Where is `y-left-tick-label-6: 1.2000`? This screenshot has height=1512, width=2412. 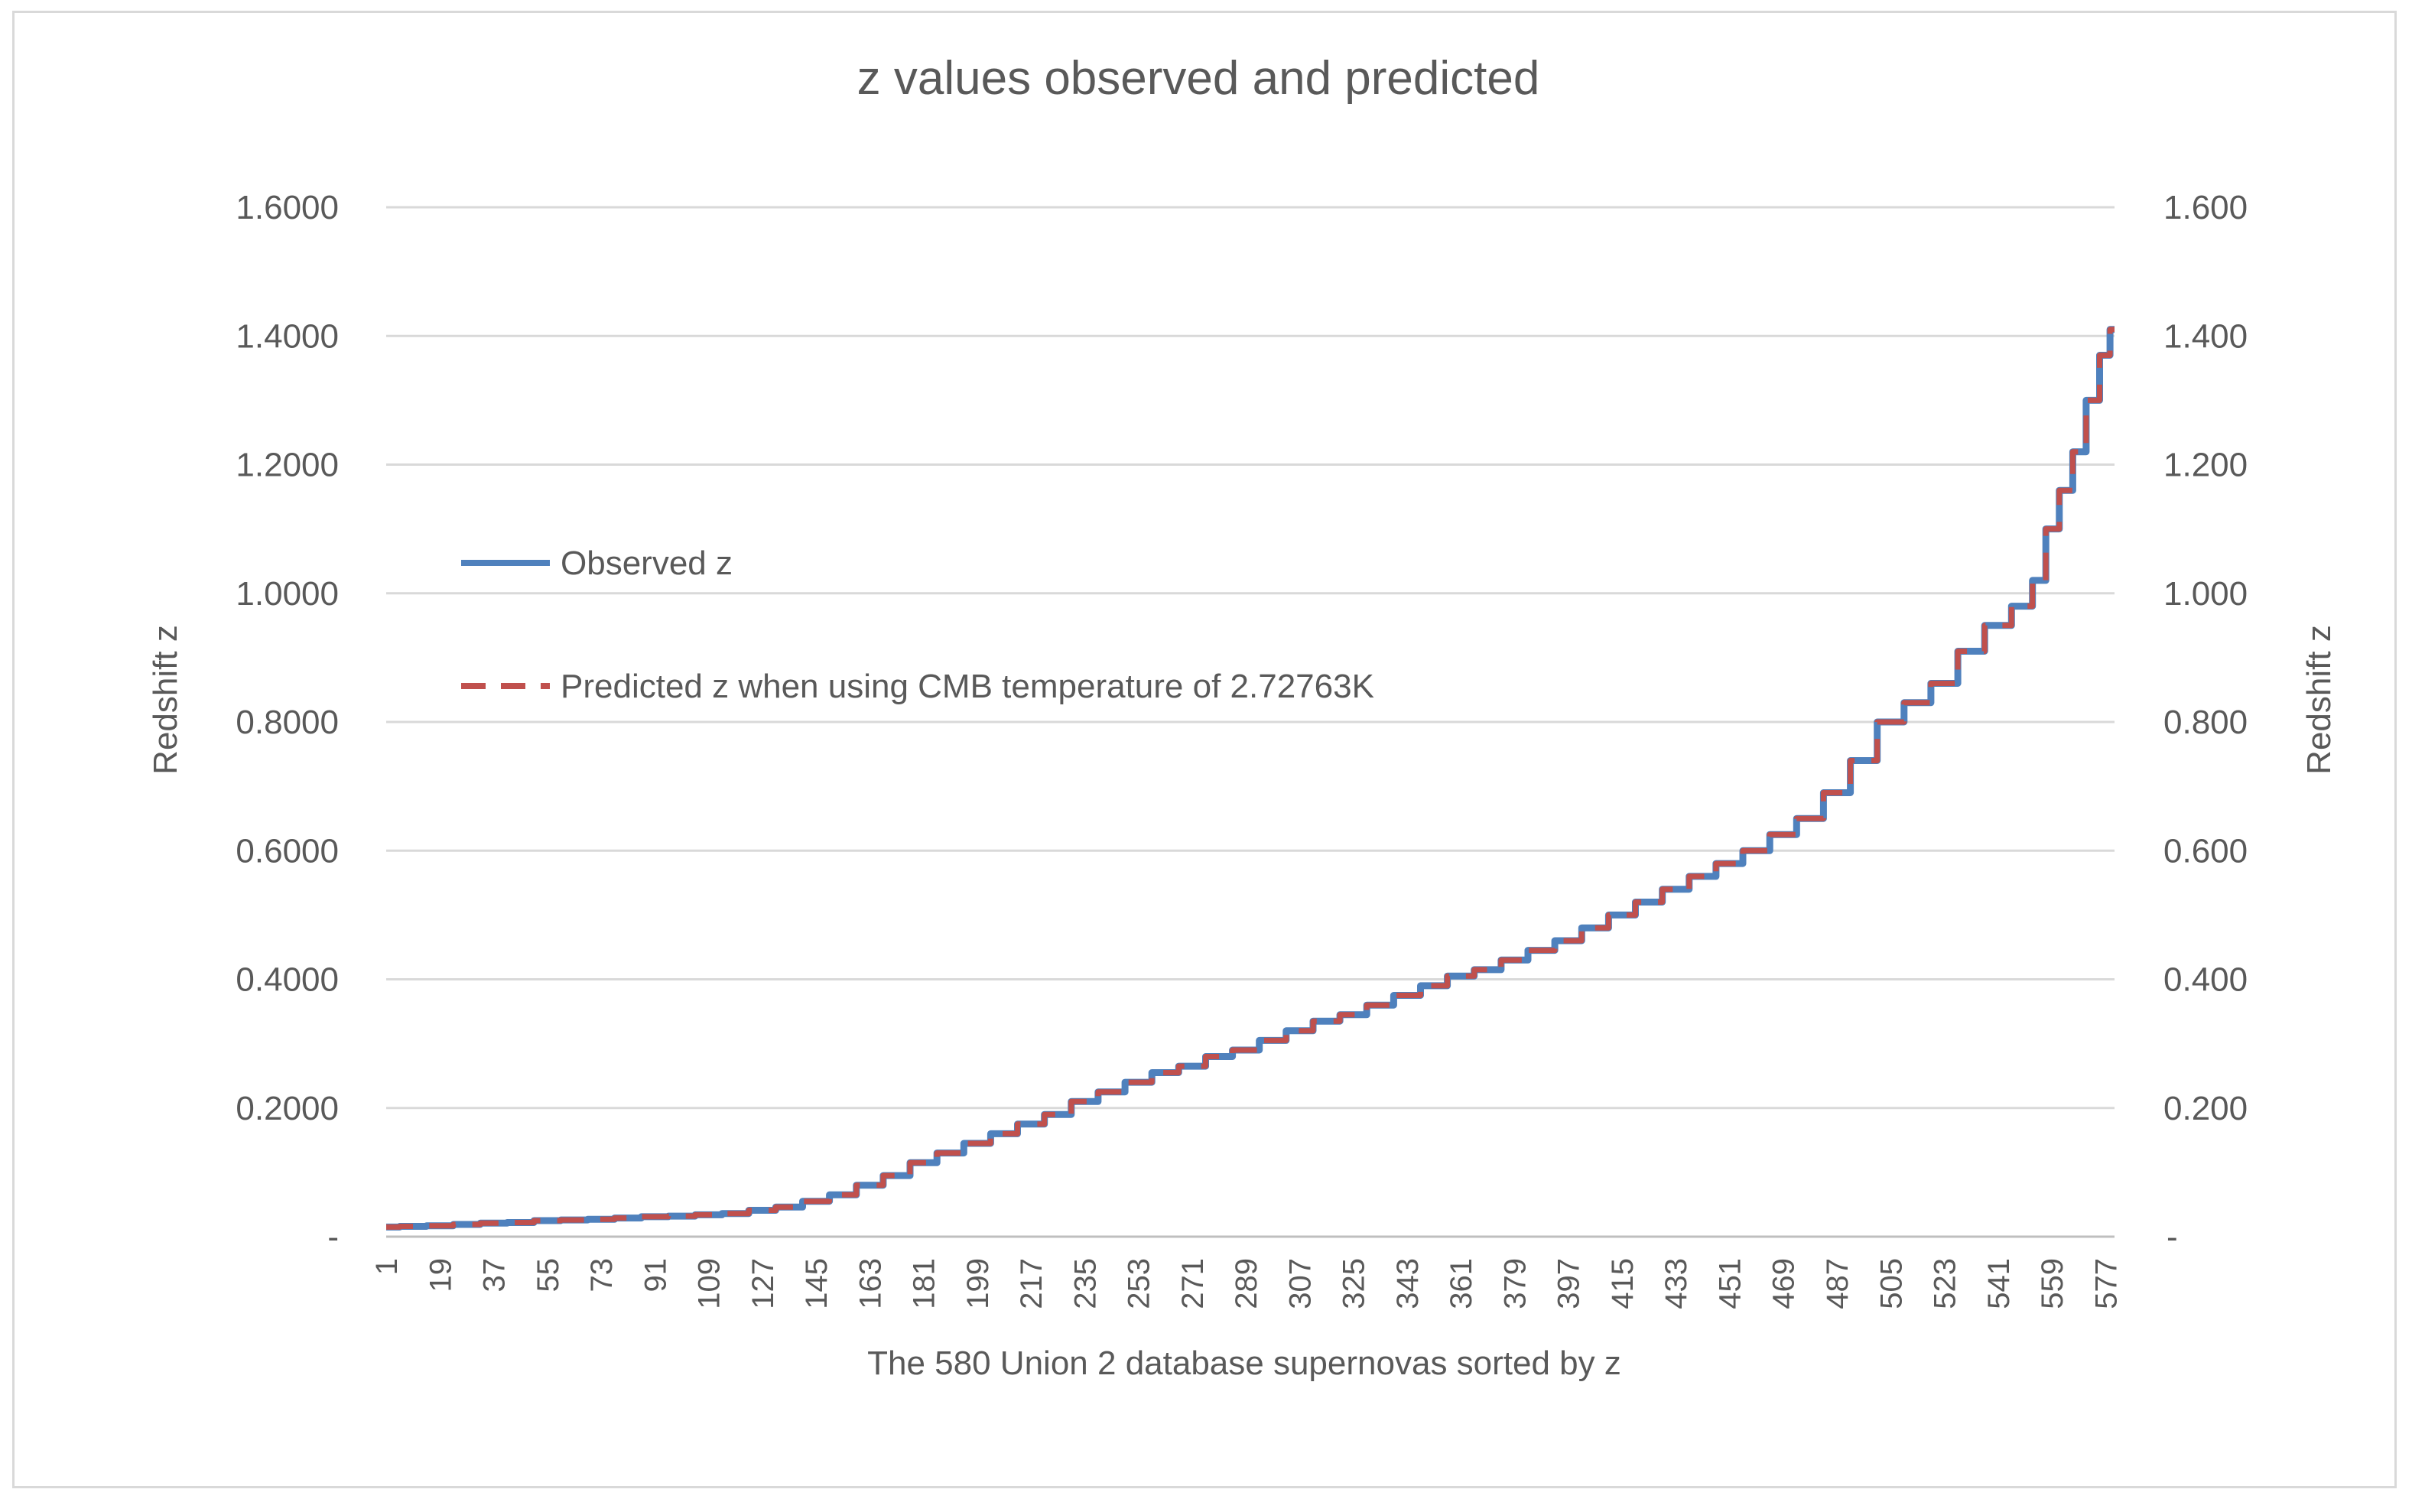
y-left-tick-label-6: 1.2000 is located at coordinates (287, 466).